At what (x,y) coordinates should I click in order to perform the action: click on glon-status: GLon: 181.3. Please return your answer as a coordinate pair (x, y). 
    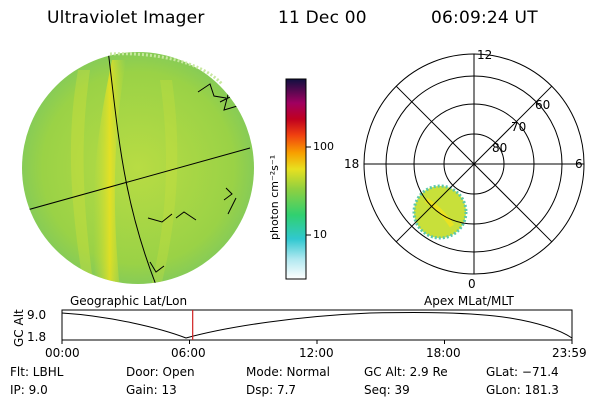
    Looking at the image, I should click on (522, 390).